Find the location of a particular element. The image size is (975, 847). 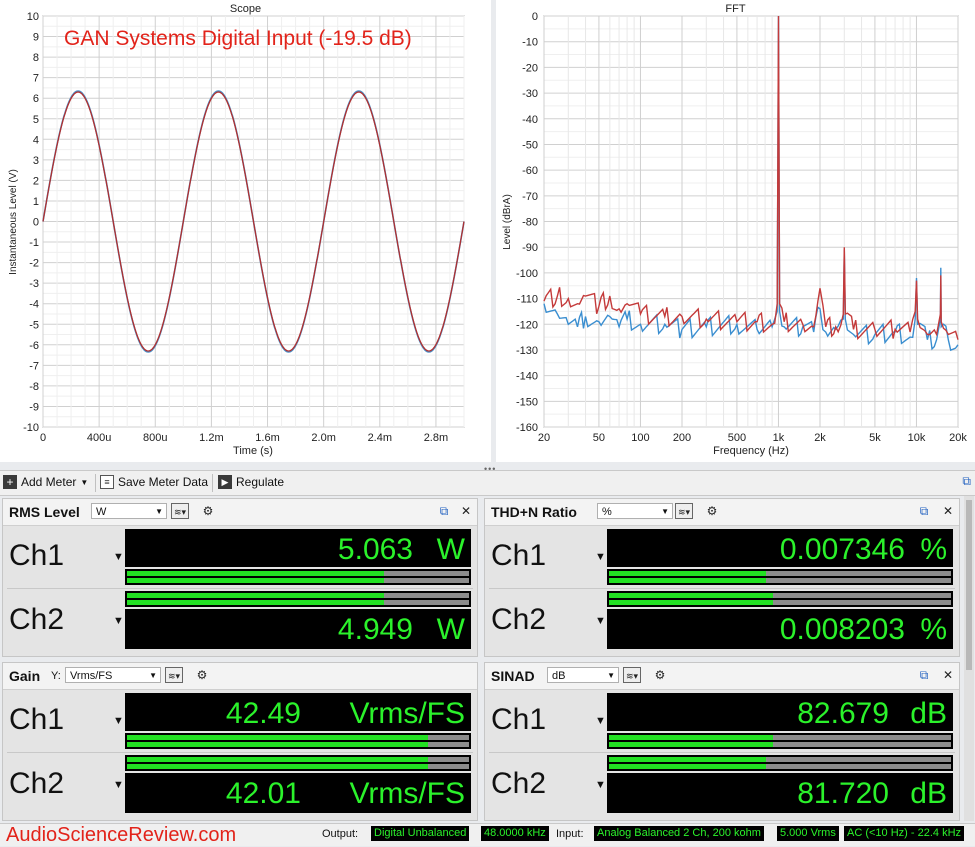

scope-y-tick-label: -10 is located at coordinates (31, 428).